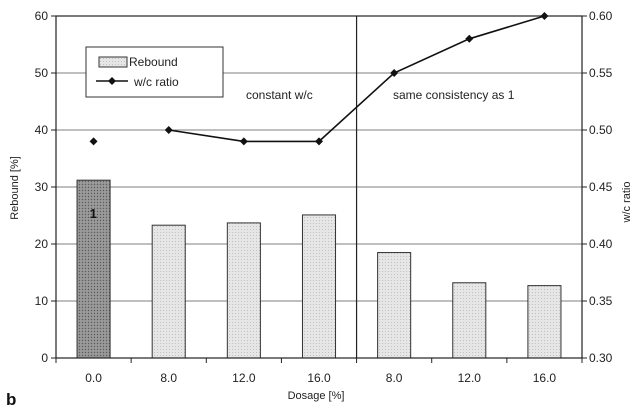  What do you see at coordinates (153, 62) in the screenshot?
I see `legend-rebound: Rebound` at bounding box center [153, 62].